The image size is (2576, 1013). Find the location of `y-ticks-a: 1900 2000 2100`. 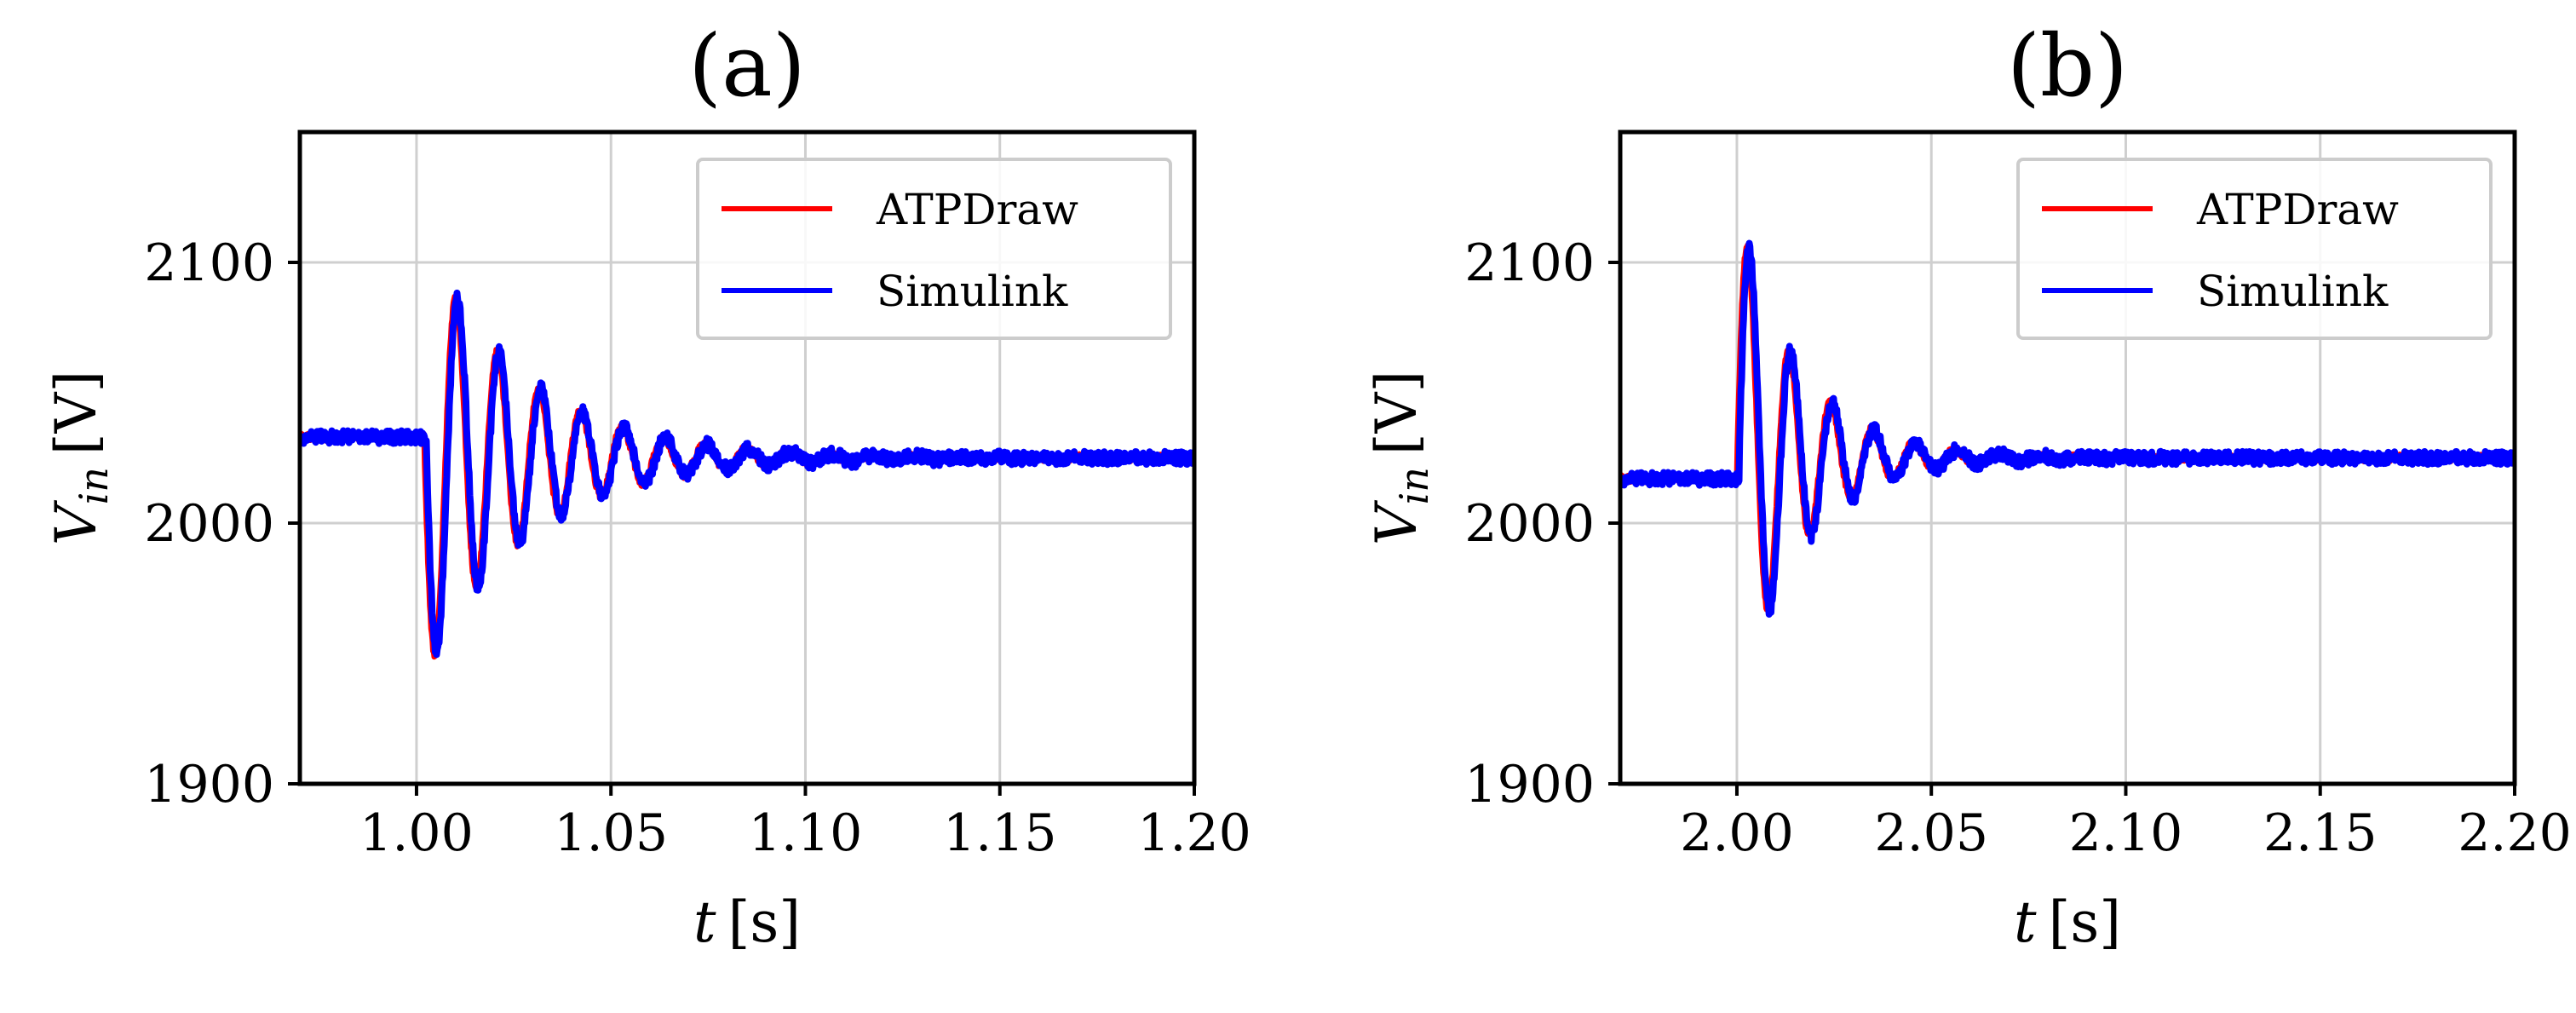

y-ticks-a: 1900 2000 2100 is located at coordinates (222, 523).